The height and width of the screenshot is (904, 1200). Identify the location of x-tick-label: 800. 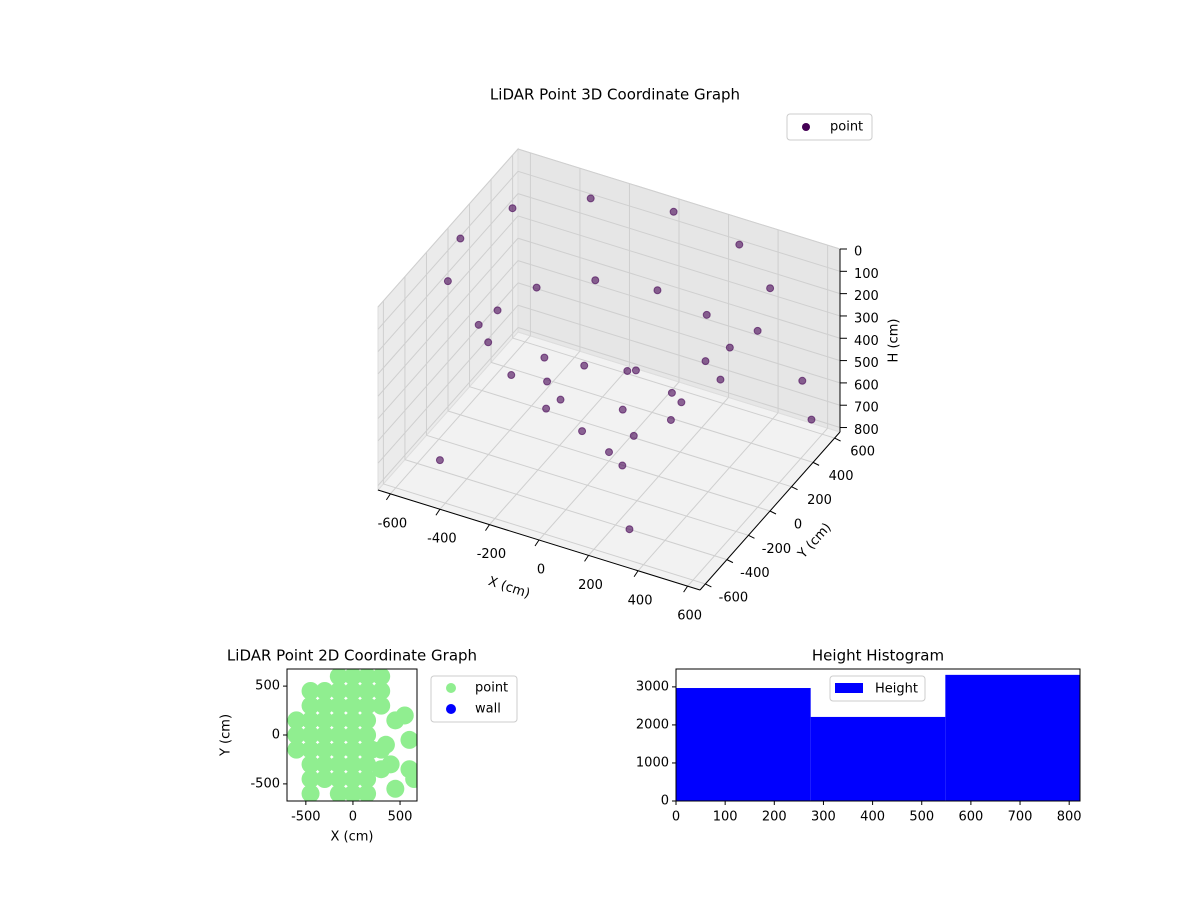
(1069, 817).